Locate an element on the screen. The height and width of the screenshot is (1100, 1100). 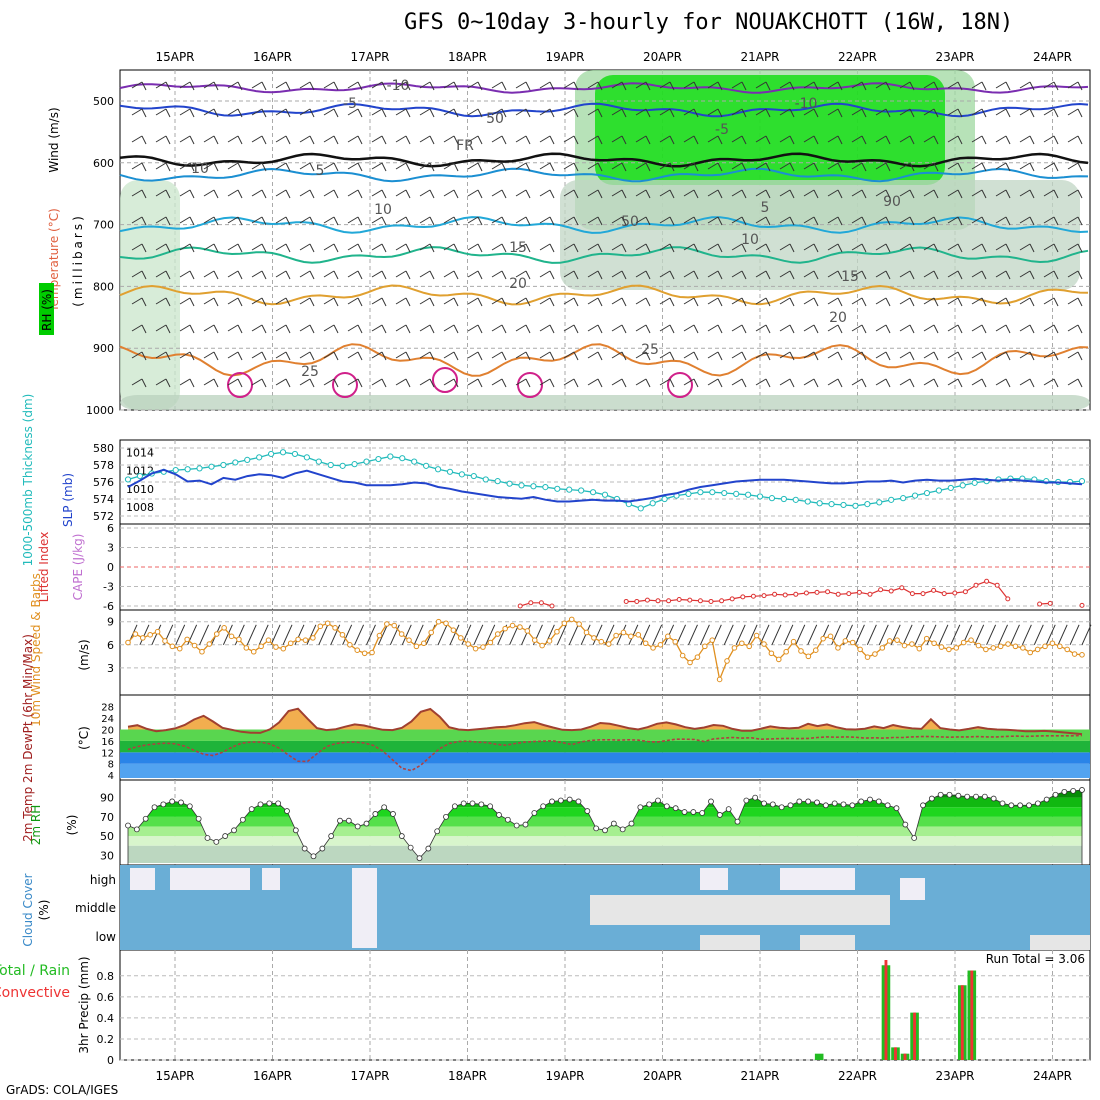
thickness-tick: 572 is located at coordinates (103, 516).